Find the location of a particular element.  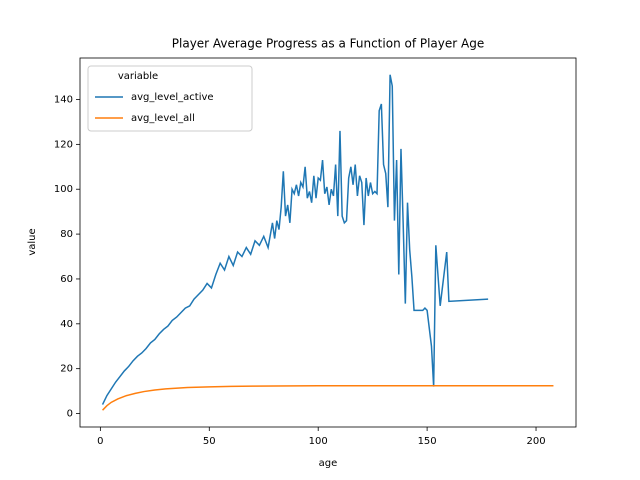

x-tick-label: 50 is located at coordinates (209, 441).